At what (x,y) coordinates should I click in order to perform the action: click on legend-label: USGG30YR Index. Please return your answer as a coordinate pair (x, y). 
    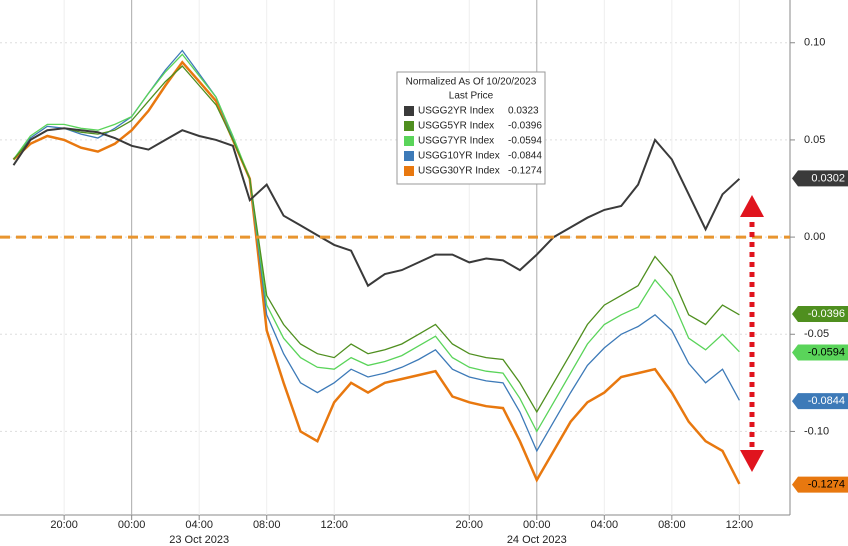
    Looking at the image, I should click on (459, 171).